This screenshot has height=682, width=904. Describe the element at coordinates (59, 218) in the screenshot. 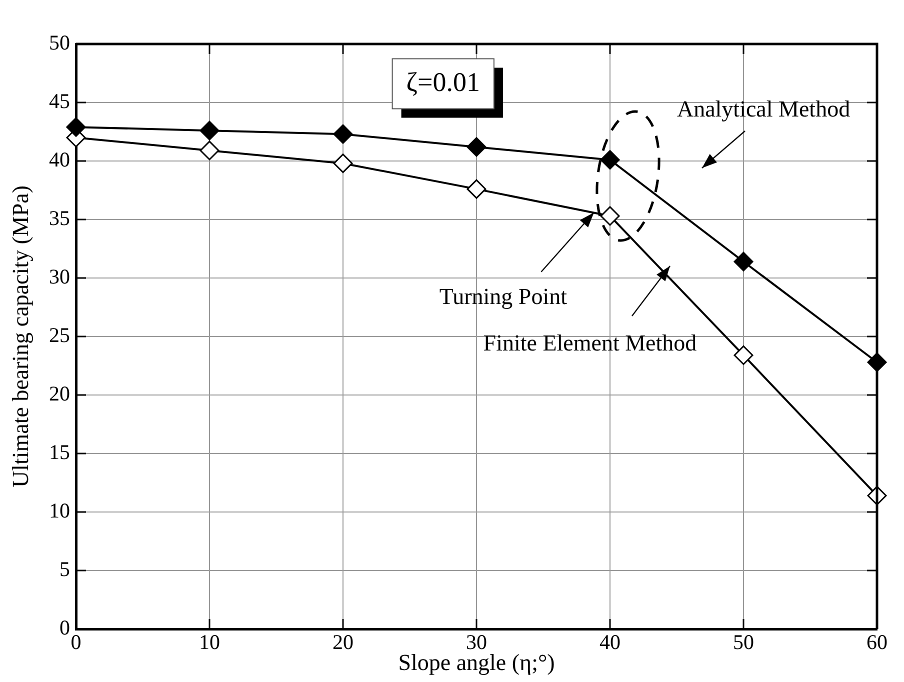

I see `y-tick-label: 35` at that location.